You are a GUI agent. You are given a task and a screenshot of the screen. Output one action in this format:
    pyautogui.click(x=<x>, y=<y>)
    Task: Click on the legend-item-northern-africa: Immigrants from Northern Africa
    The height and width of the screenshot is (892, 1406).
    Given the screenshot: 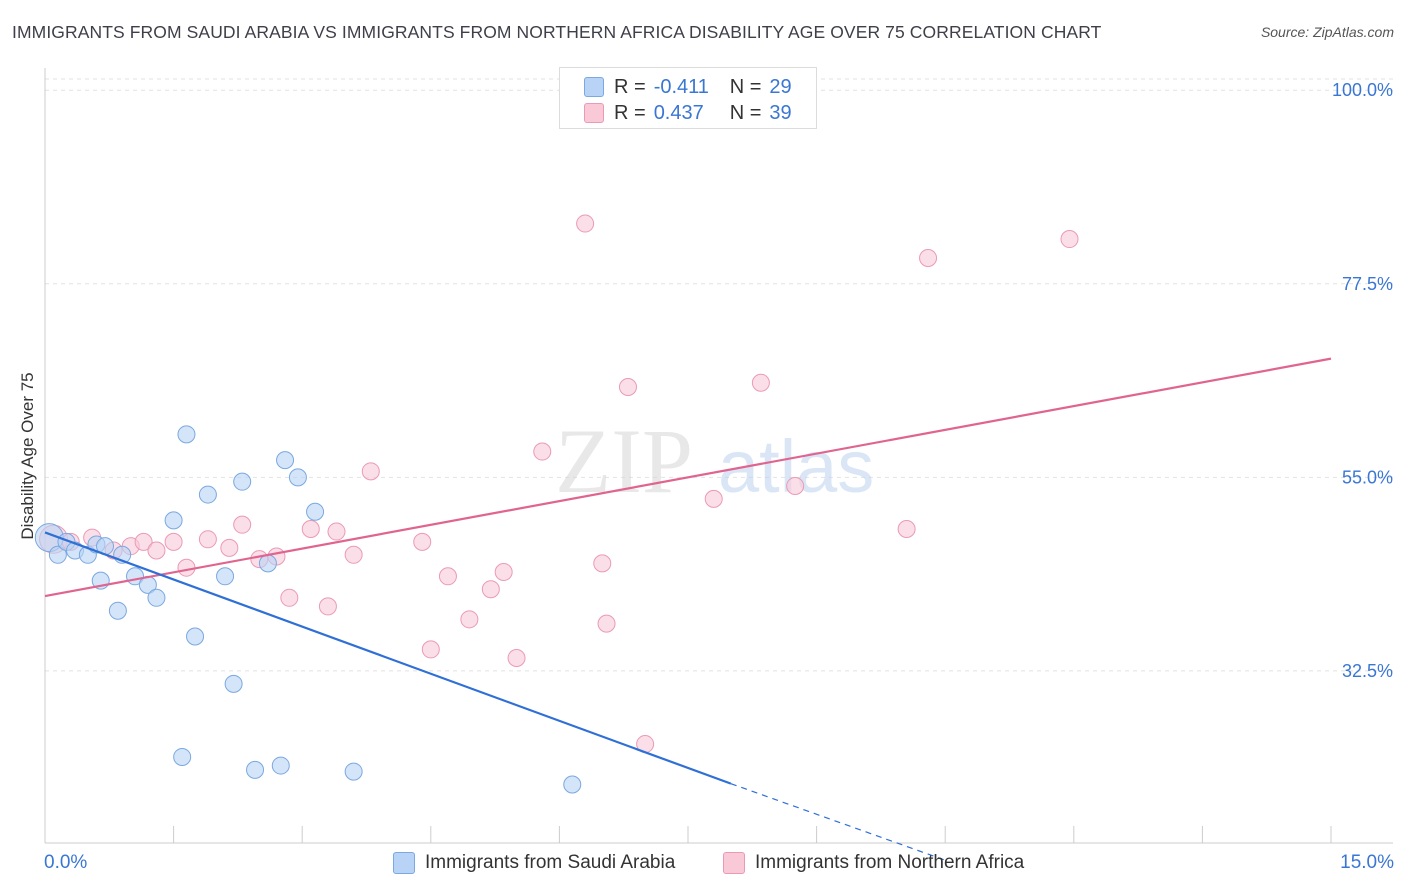 What is the action you would take?
    pyautogui.click(x=873, y=863)
    